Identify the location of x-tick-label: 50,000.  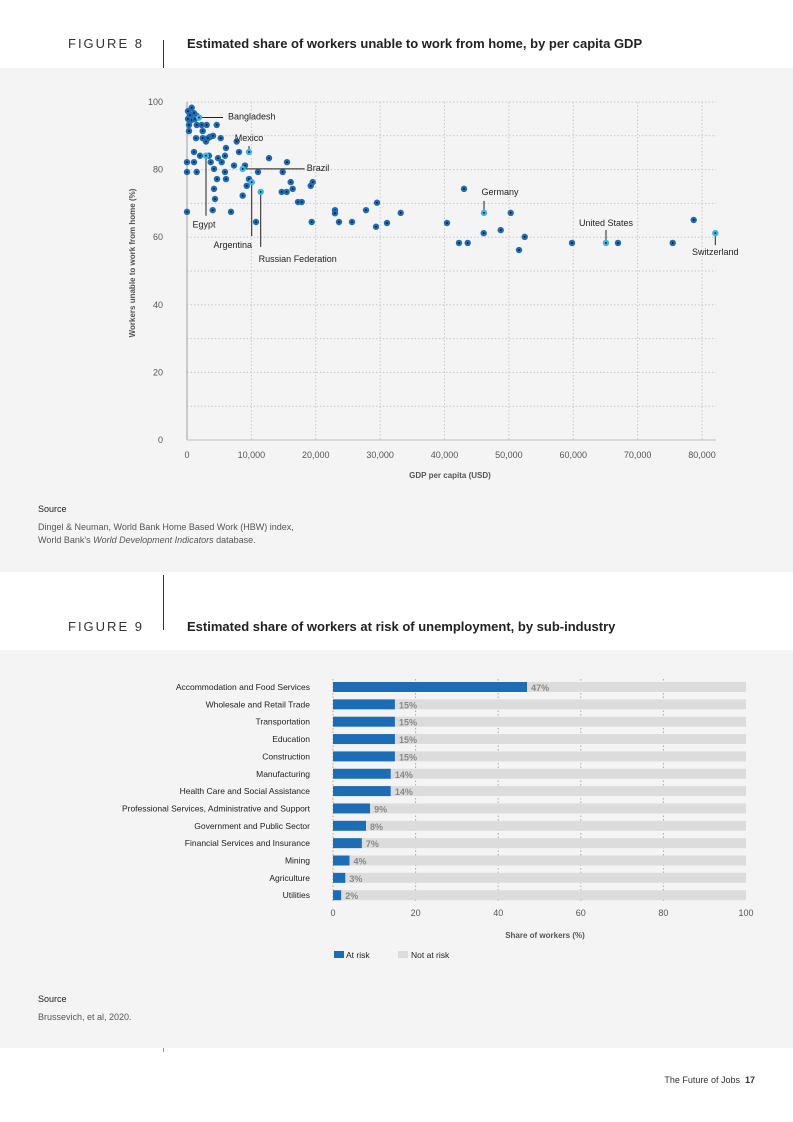
(509, 455).